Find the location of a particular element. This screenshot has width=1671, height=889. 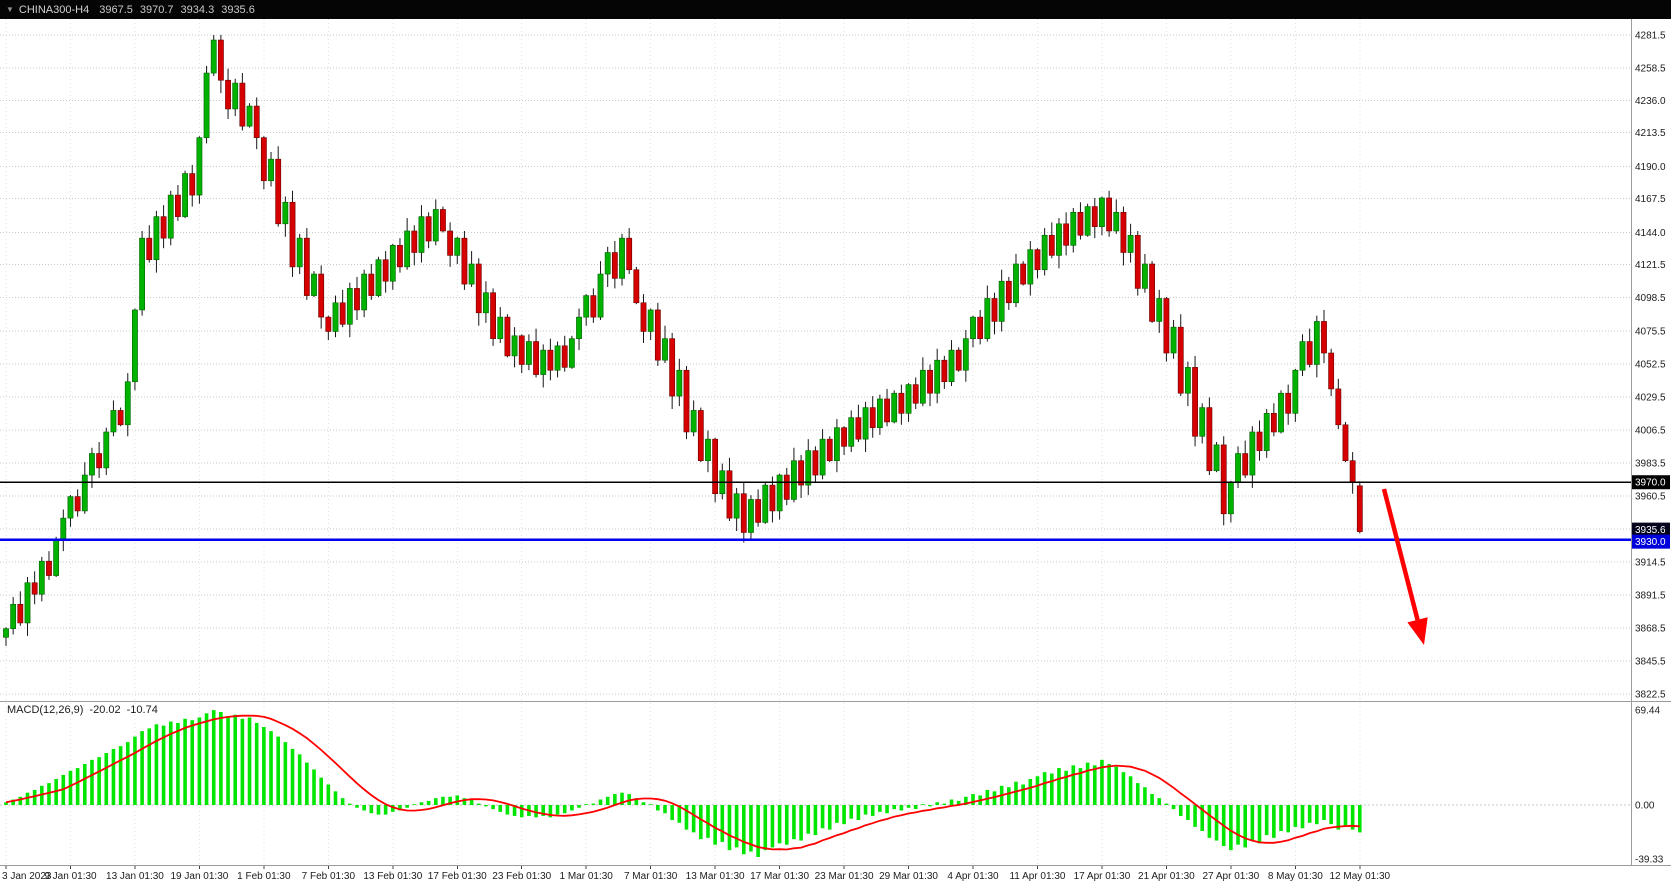

svg-text: 3891.5 is located at coordinates (1650, 595).